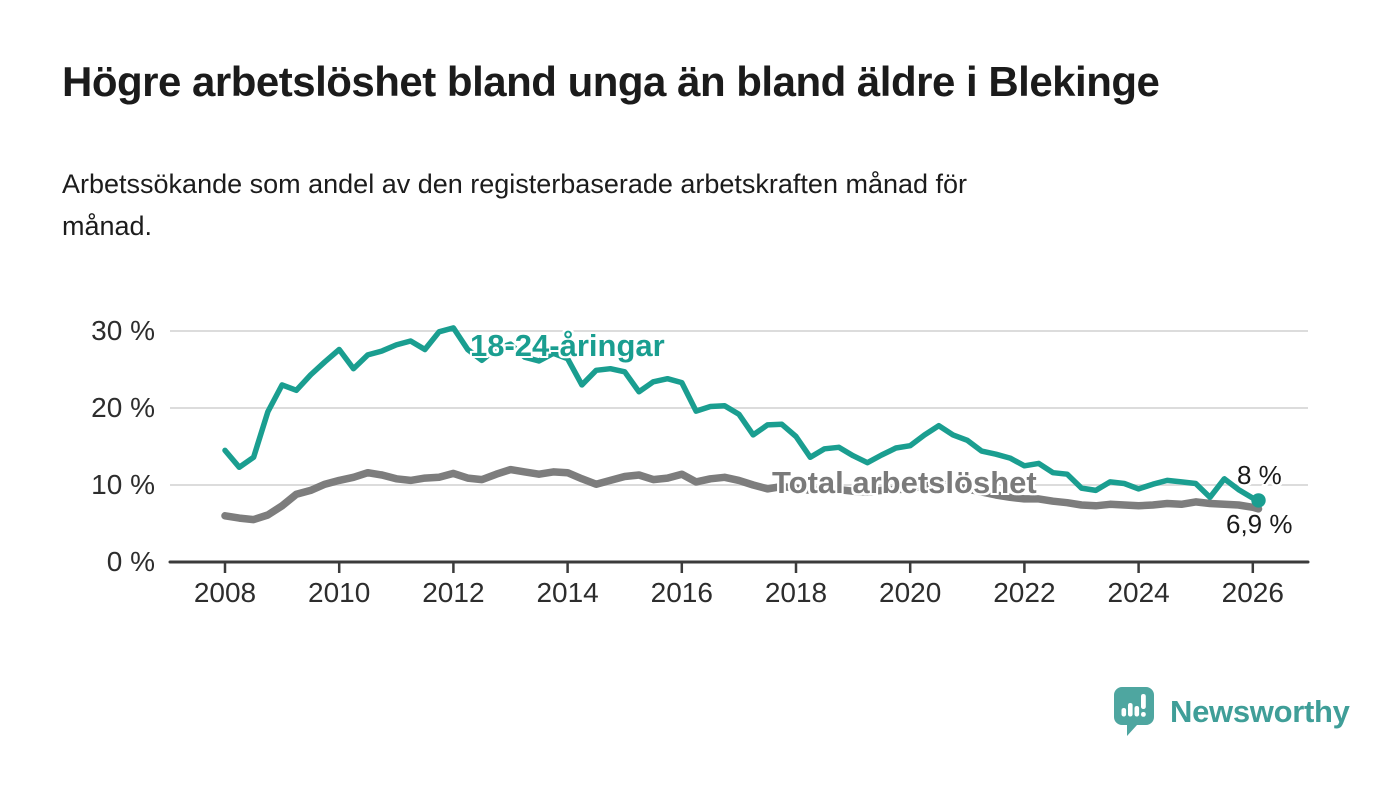 Image resolution: width=1400 pixels, height=794 pixels. Describe the element at coordinates (1259, 524) in the screenshot. I see `end-value-label-total: 6,9 %` at that location.